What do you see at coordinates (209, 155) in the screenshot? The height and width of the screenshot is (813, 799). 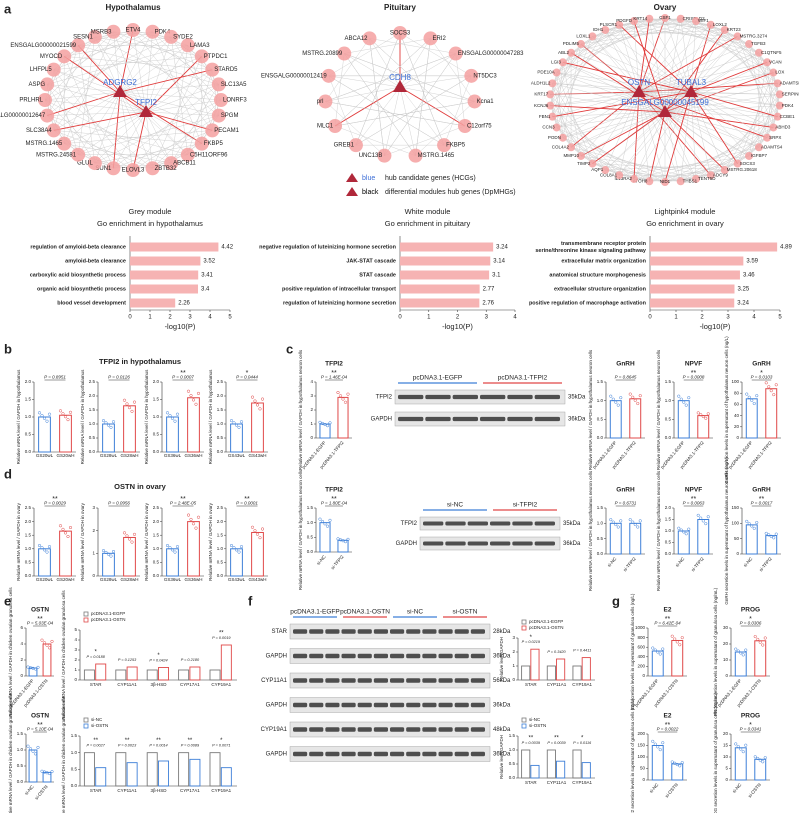 I see `gene-label: C5H11ORF96` at bounding box center [209, 155].